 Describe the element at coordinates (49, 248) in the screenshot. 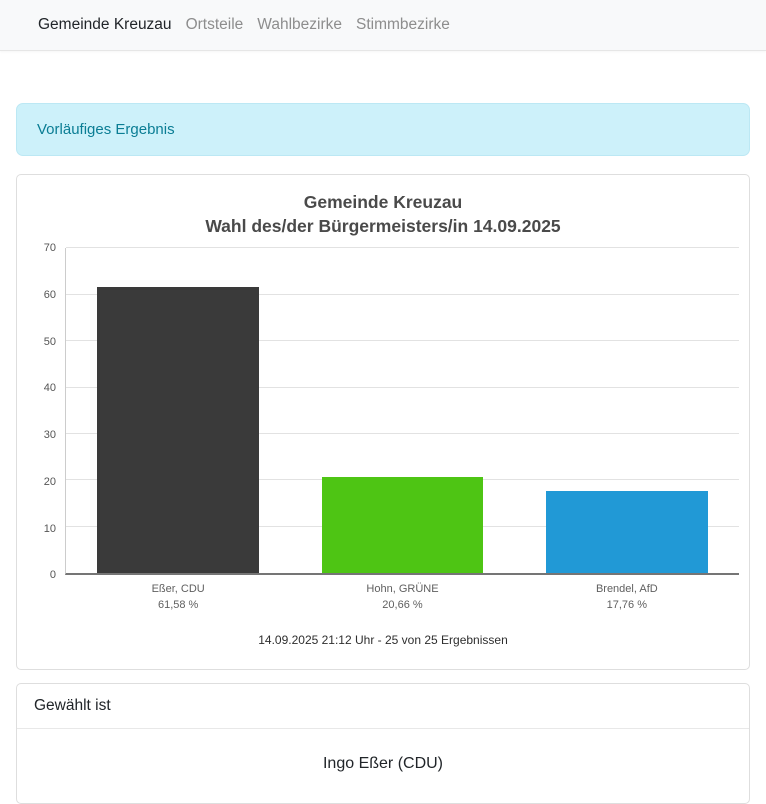

I see `y-tick-label: 70` at that location.